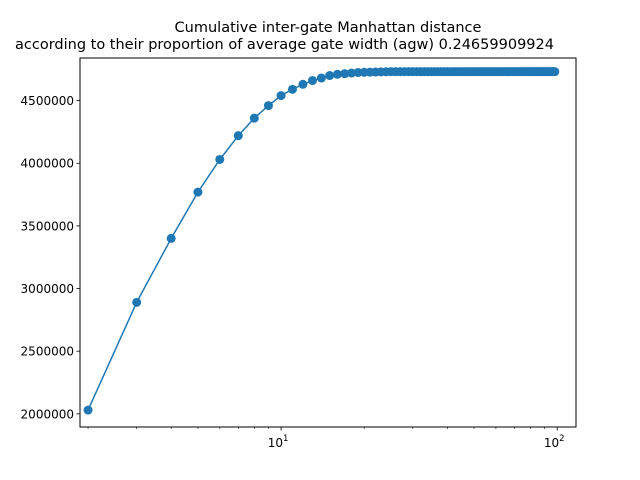 The height and width of the screenshot is (480, 640). I want to click on x-tick-label: 10¹, so click(278, 442).